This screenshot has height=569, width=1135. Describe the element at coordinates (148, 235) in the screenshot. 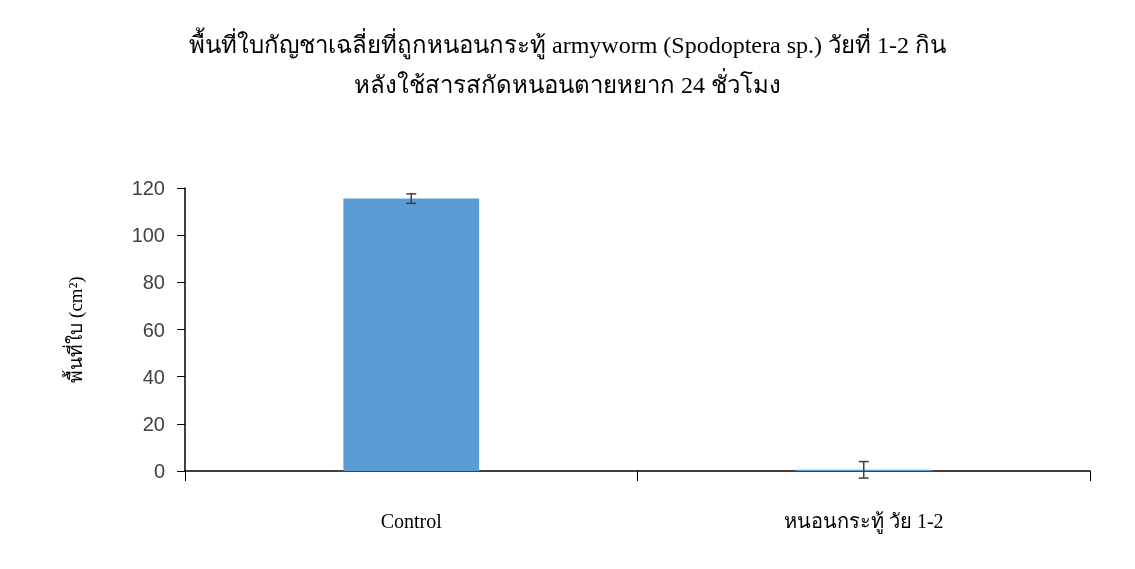

I see `y-tick-label: 100` at that location.